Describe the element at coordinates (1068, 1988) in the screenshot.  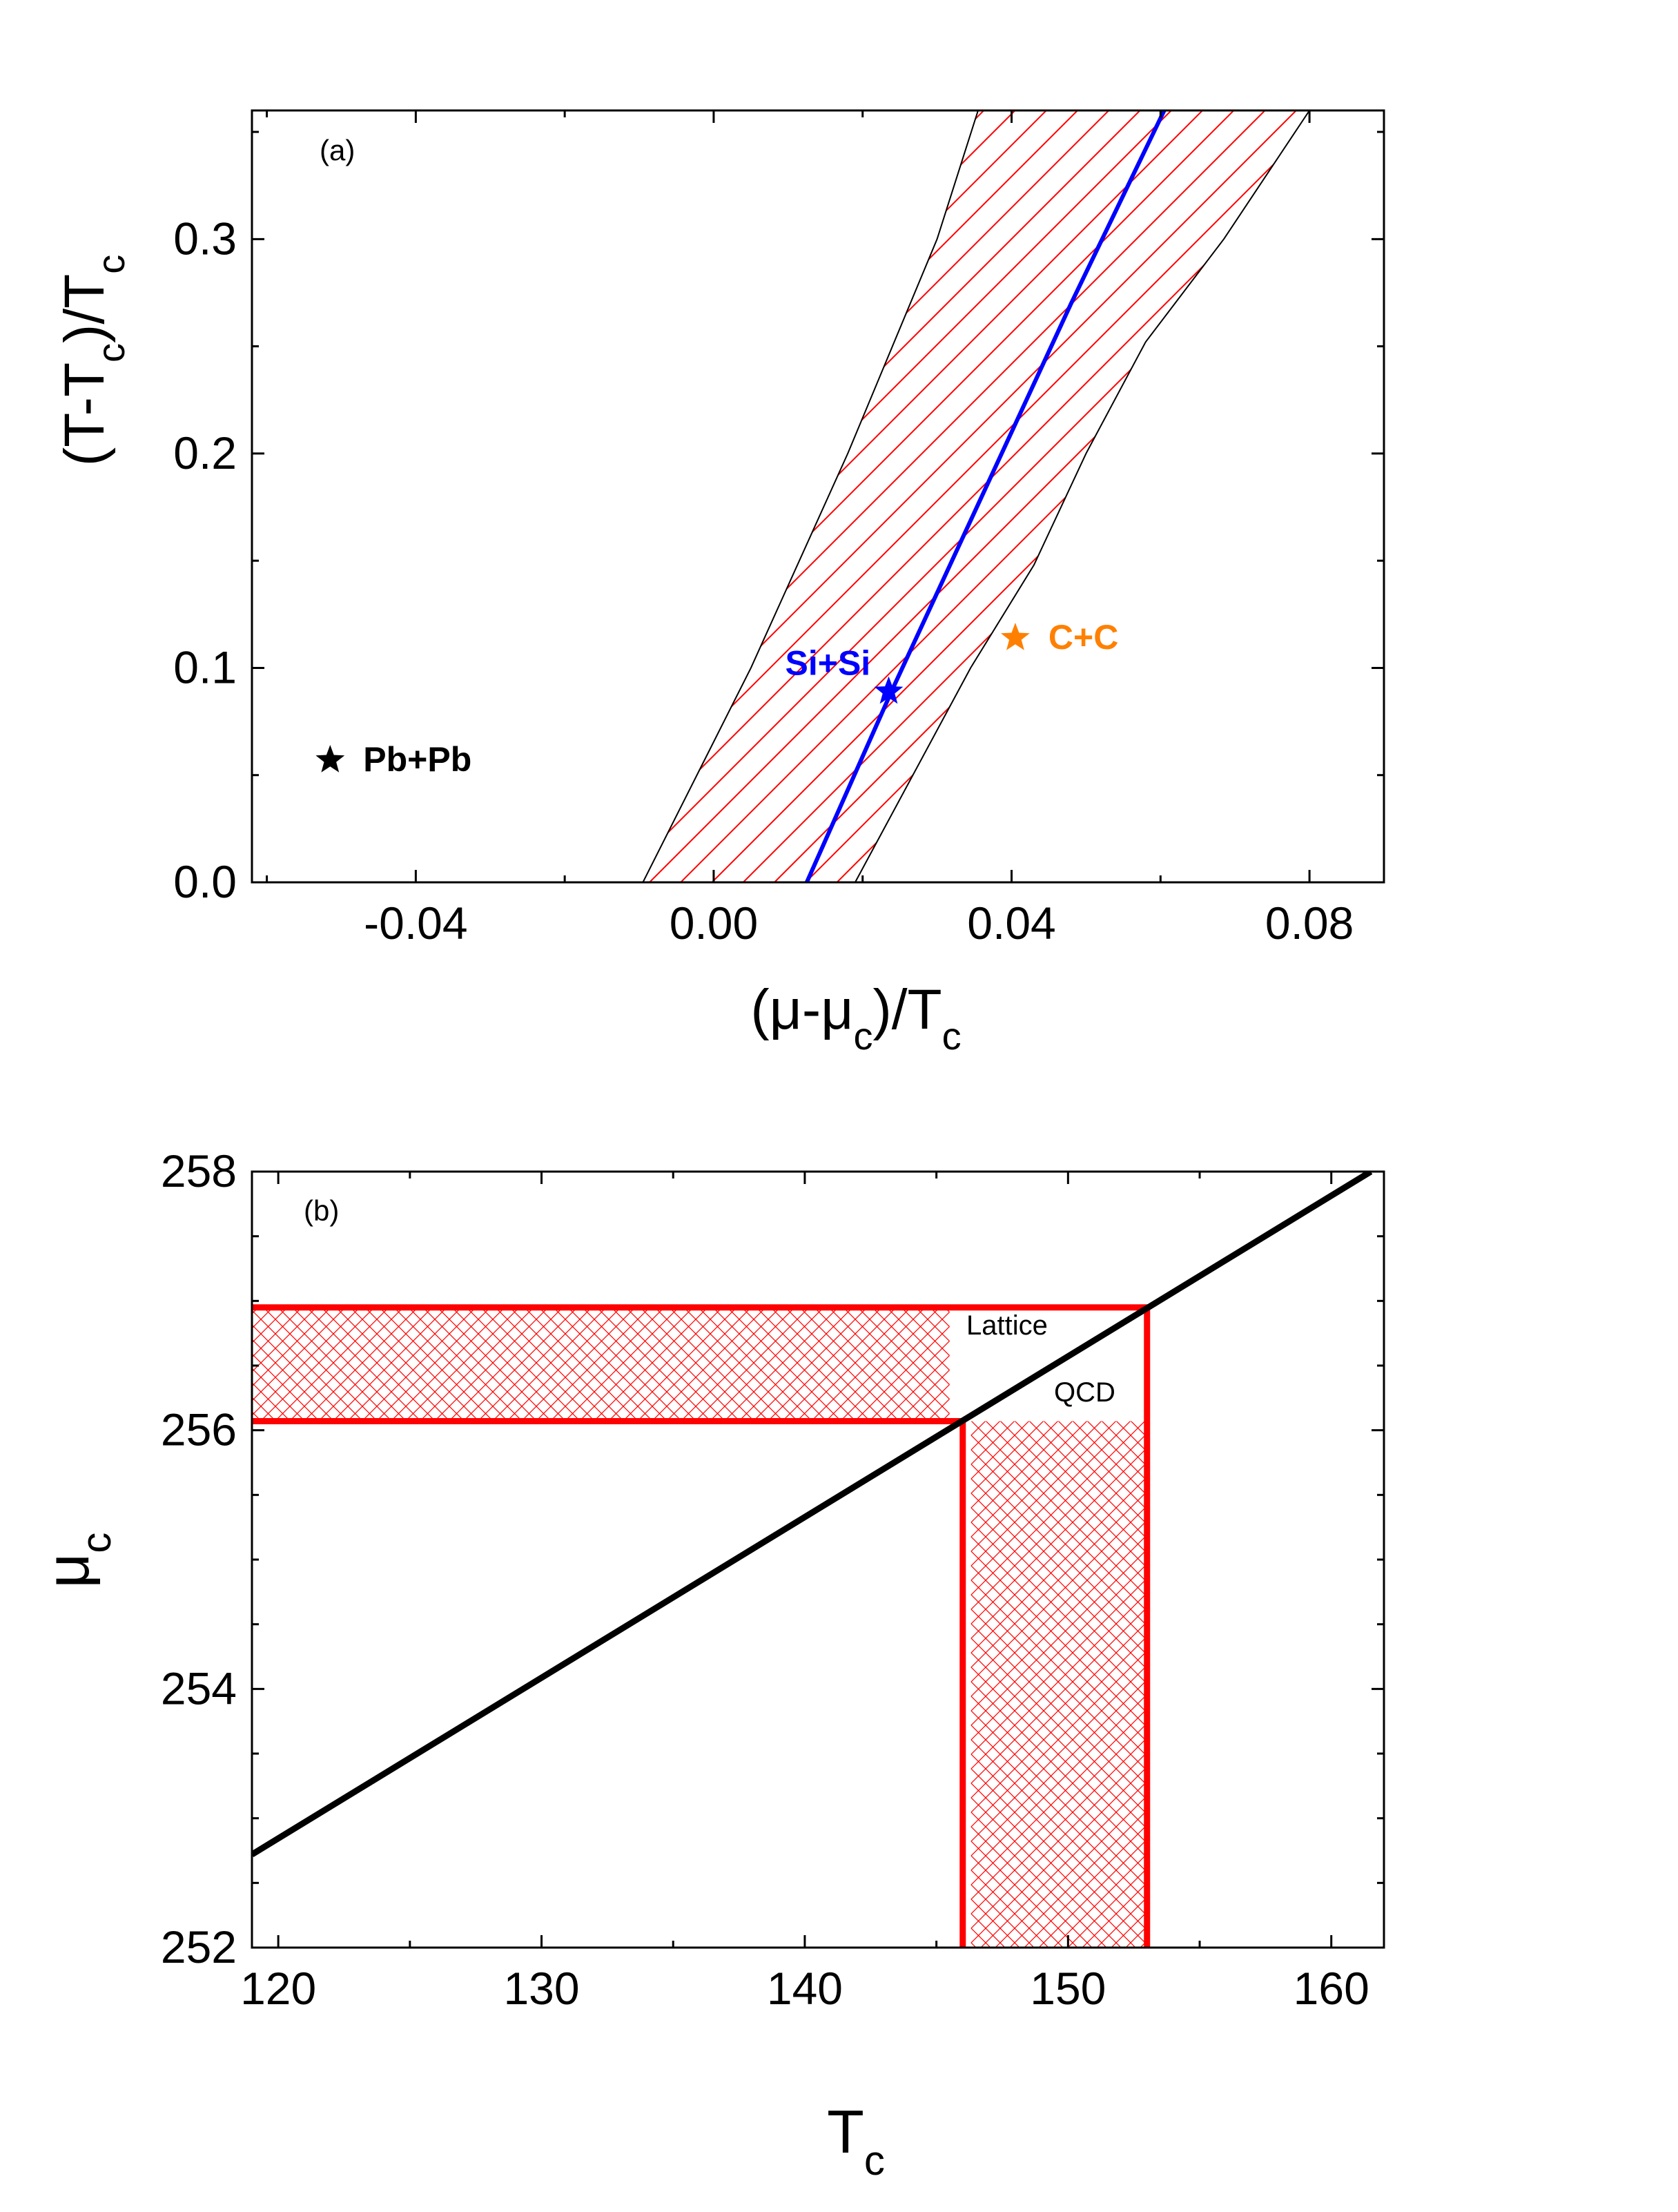
I see `x-tick-label: 150` at that location.